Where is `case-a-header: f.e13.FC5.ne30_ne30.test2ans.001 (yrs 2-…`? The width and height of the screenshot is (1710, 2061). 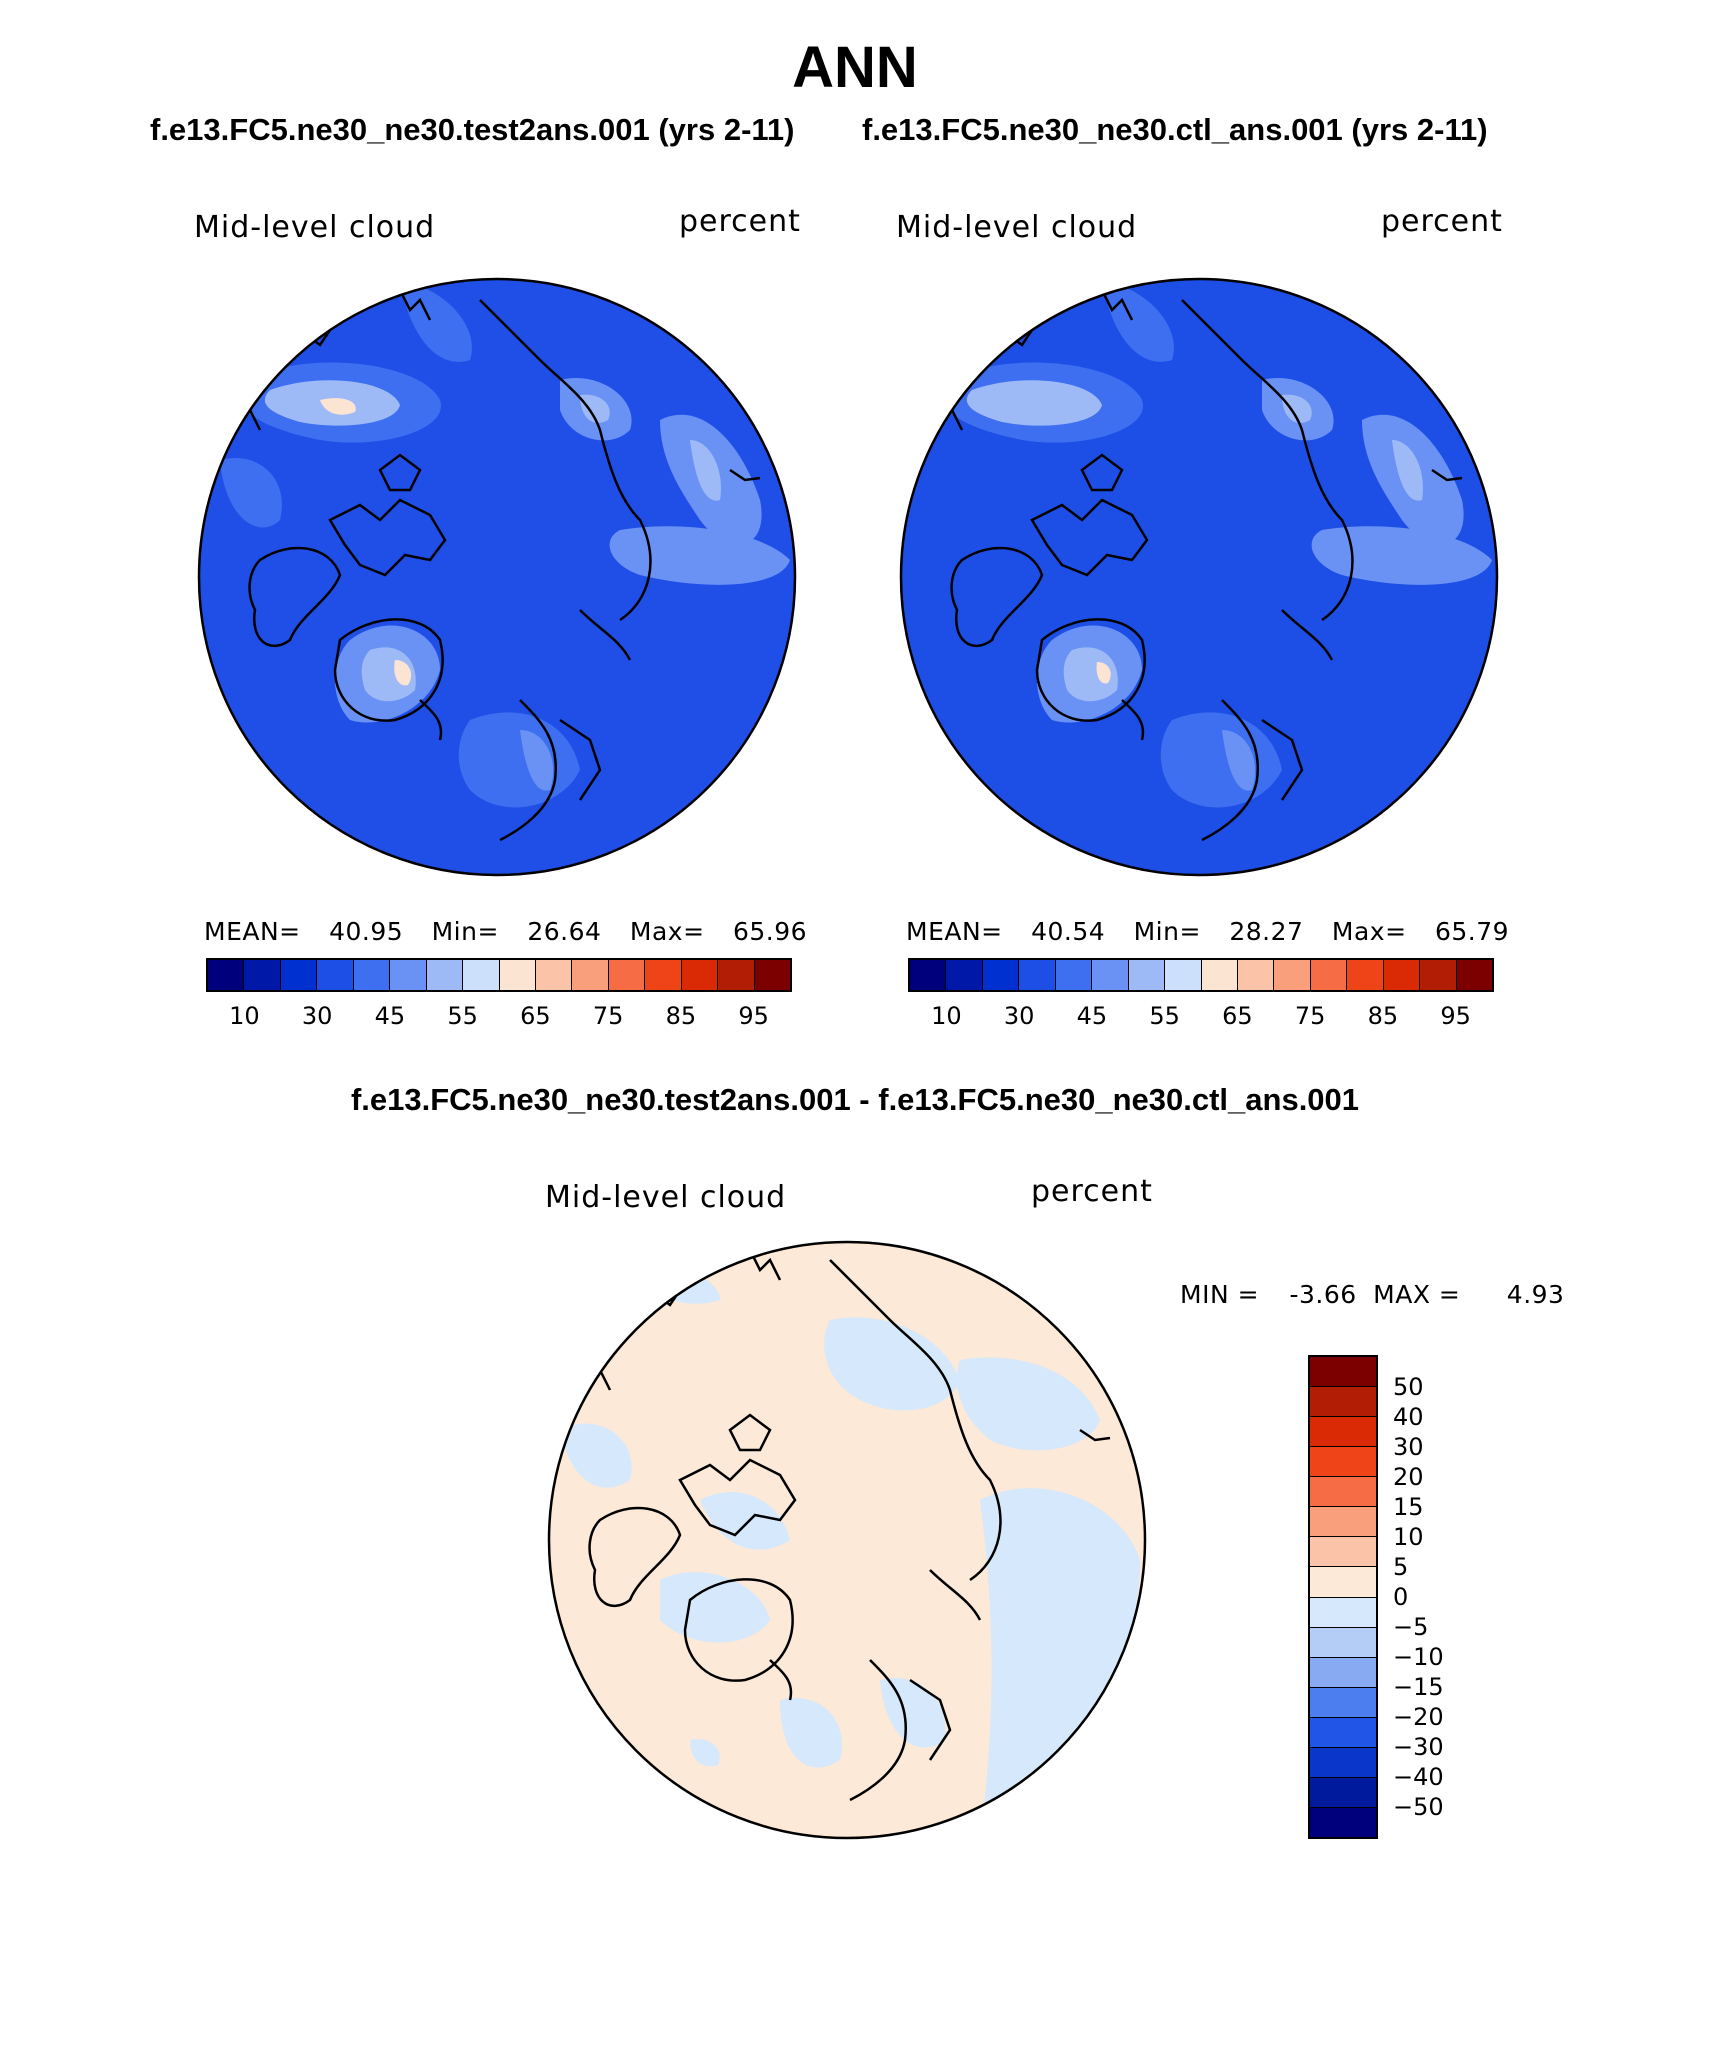 case-a-header: f.e13.FC5.ne30_ne30.test2ans.001 (yrs 2-… is located at coordinates (472, 129).